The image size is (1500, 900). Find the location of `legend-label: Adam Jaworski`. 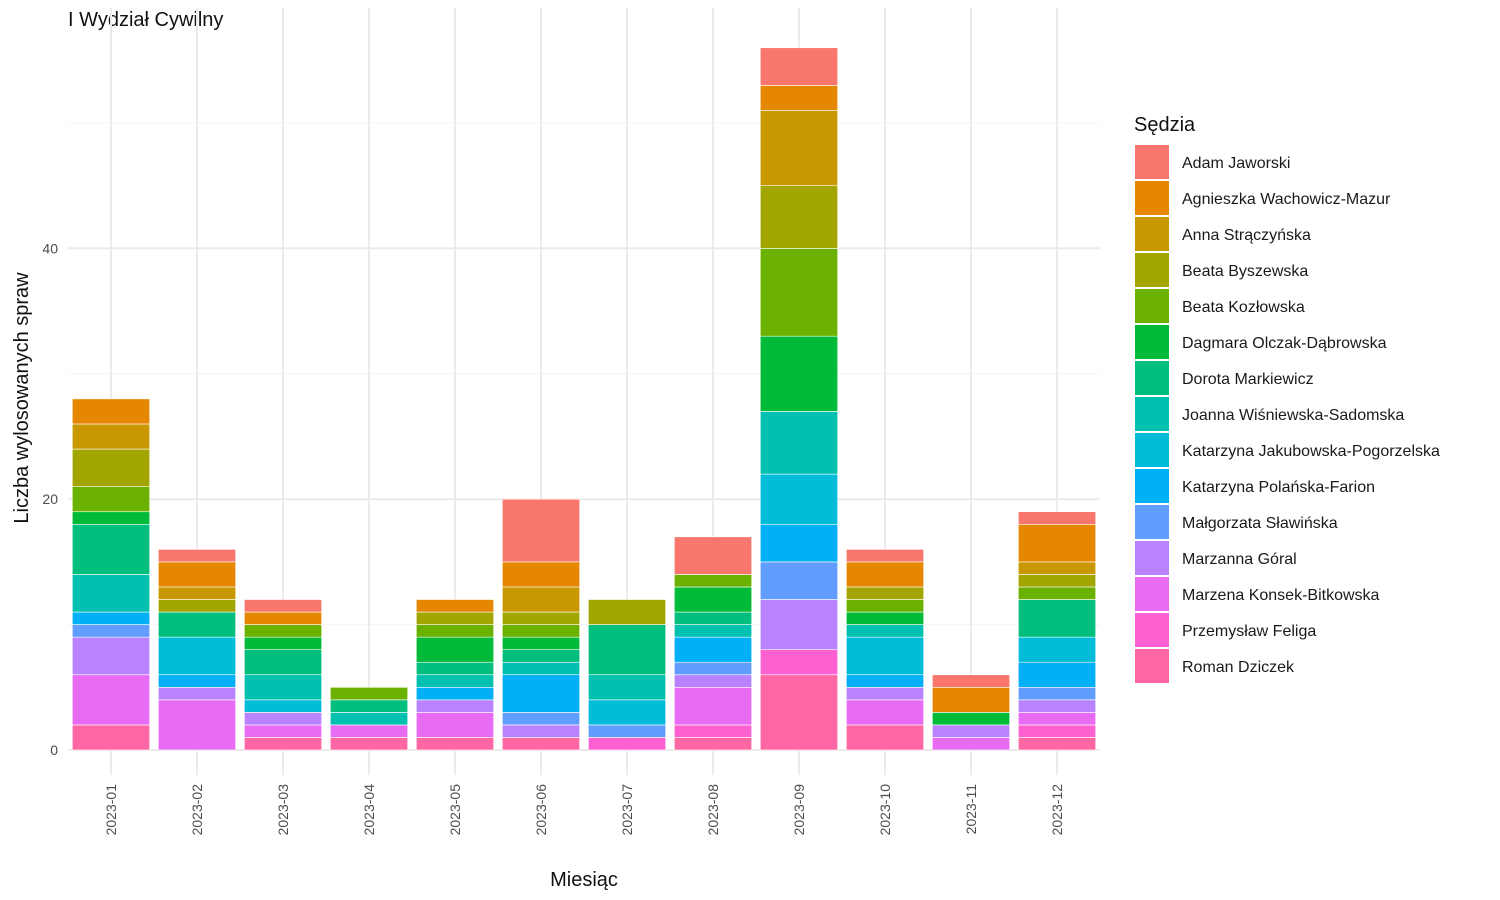

legend-label: Adam Jaworski is located at coordinates (1236, 163).